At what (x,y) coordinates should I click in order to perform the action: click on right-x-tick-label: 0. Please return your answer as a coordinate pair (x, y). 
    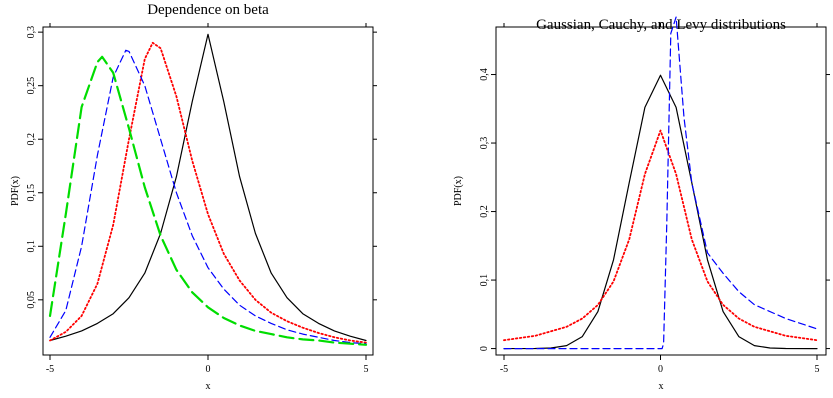
    Looking at the image, I should click on (660, 369).